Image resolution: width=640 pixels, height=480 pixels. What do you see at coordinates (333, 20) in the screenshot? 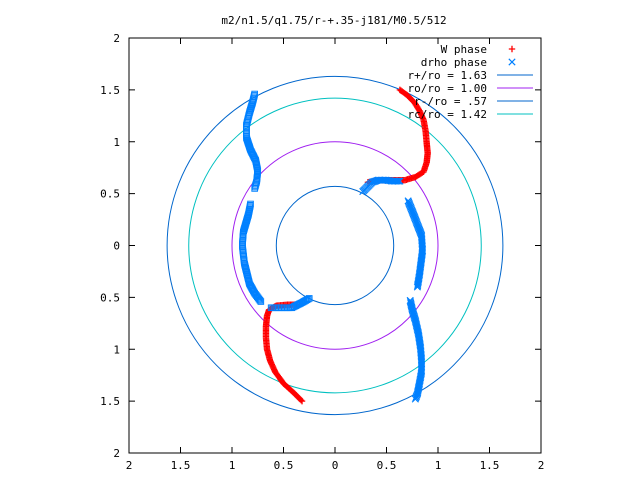
I see `chart-title: m2/n1.5/q1.75/r-+.35-j181/M0.5/512` at bounding box center [333, 20].